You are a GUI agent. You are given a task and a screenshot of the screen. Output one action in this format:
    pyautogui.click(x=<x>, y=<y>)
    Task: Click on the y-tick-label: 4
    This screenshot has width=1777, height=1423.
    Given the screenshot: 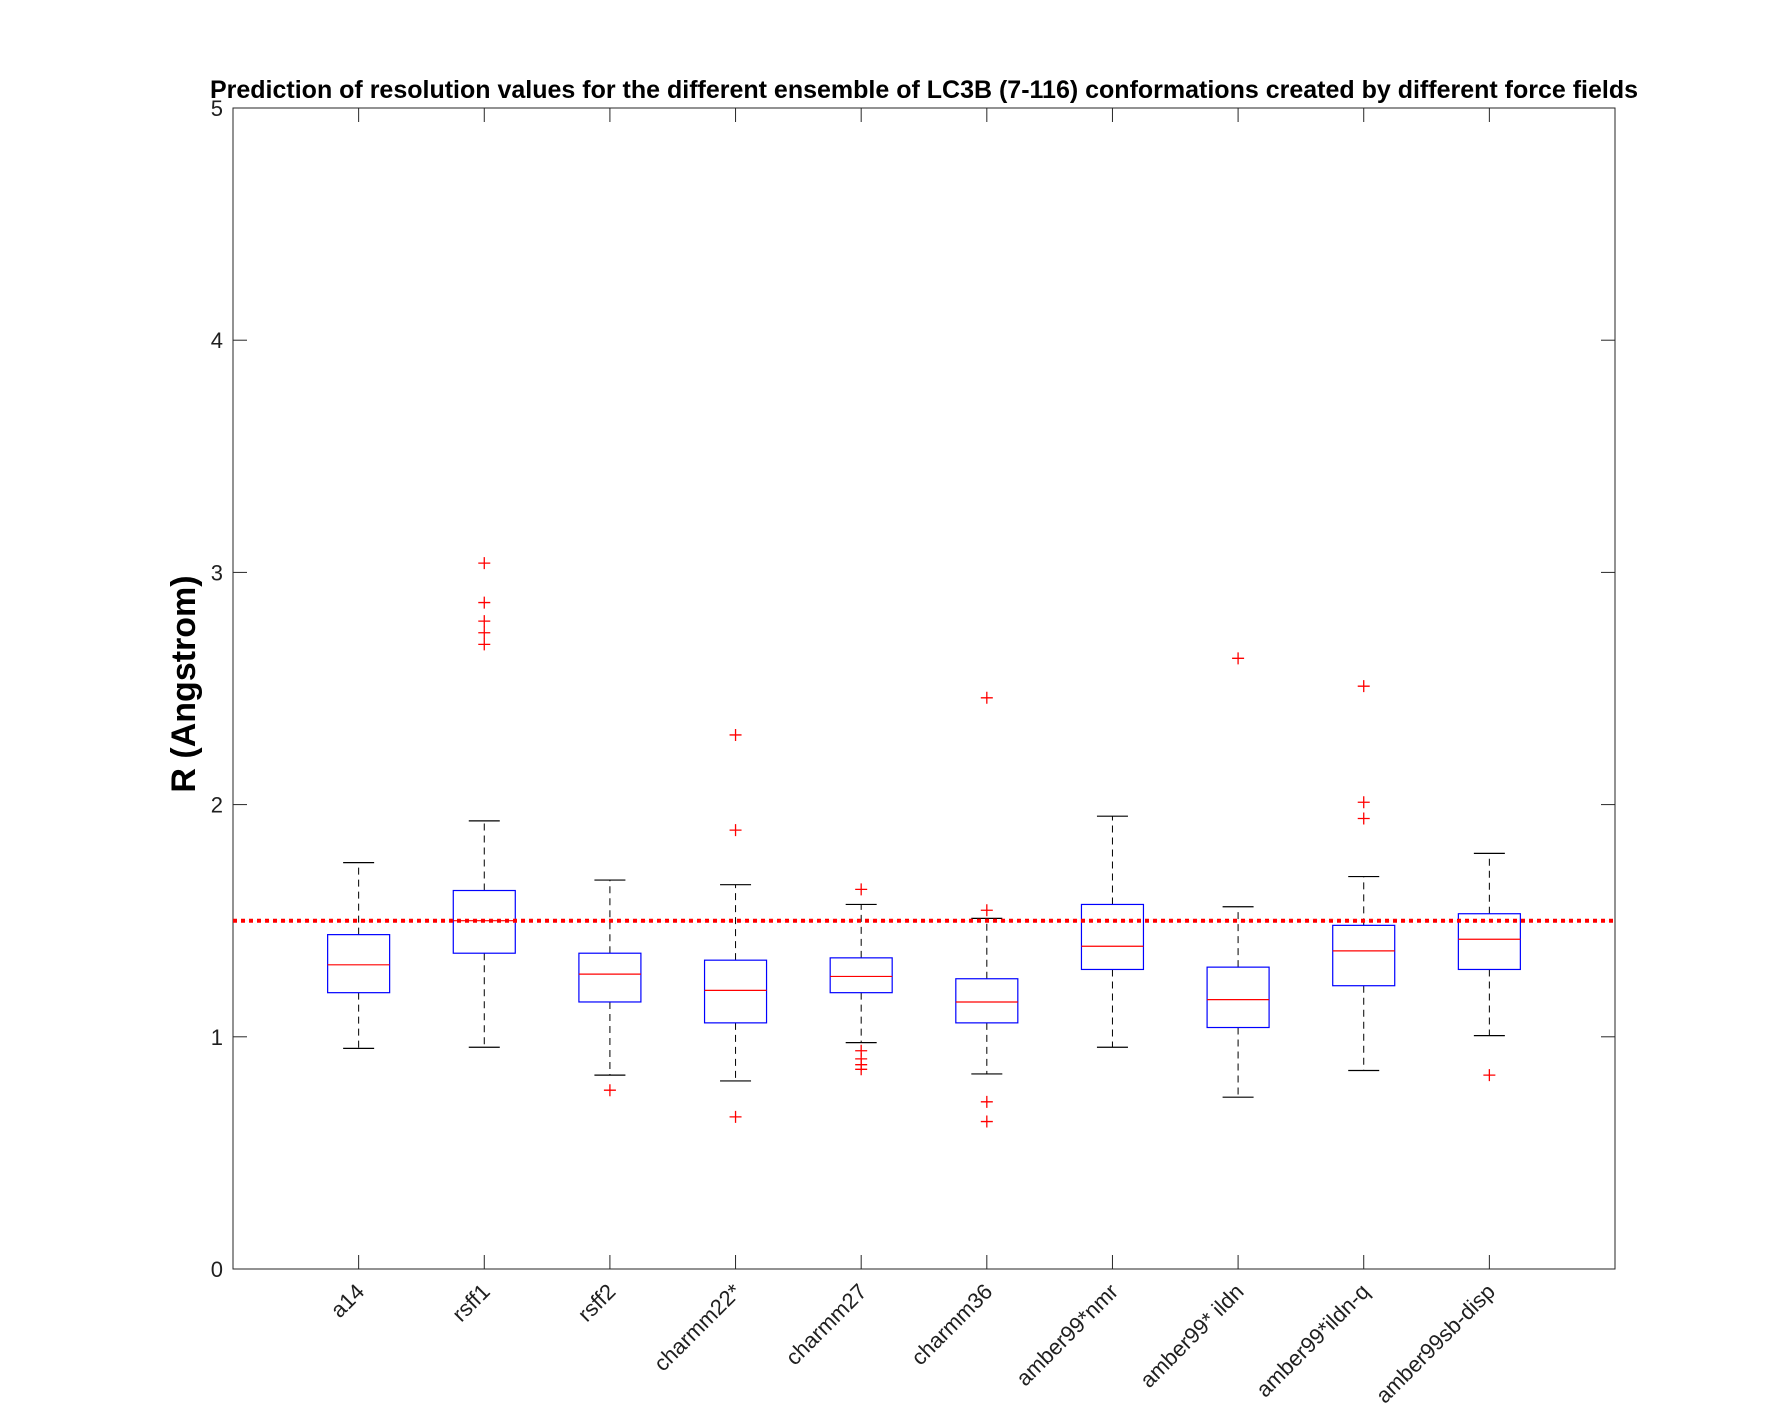 What is the action you would take?
    pyautogui.click(x=217, y=340)
    